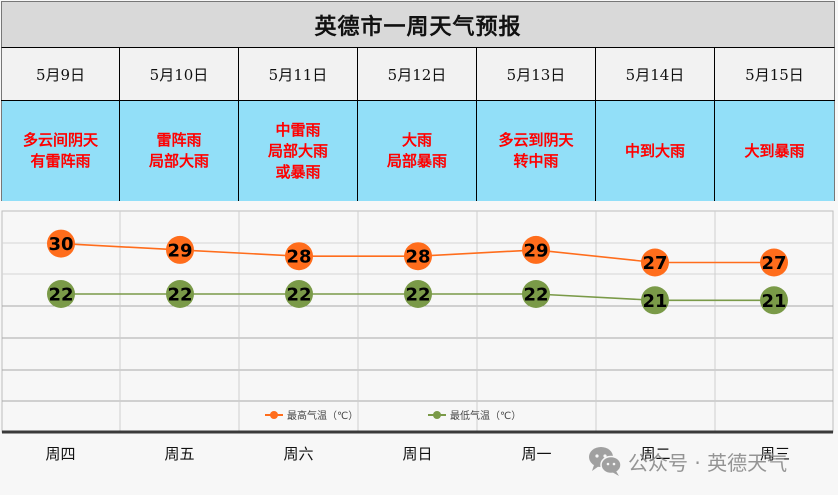 The width and height of the screenshot is (838, 495). I want to click on date-cell: 5月14日, so click(655, 74).